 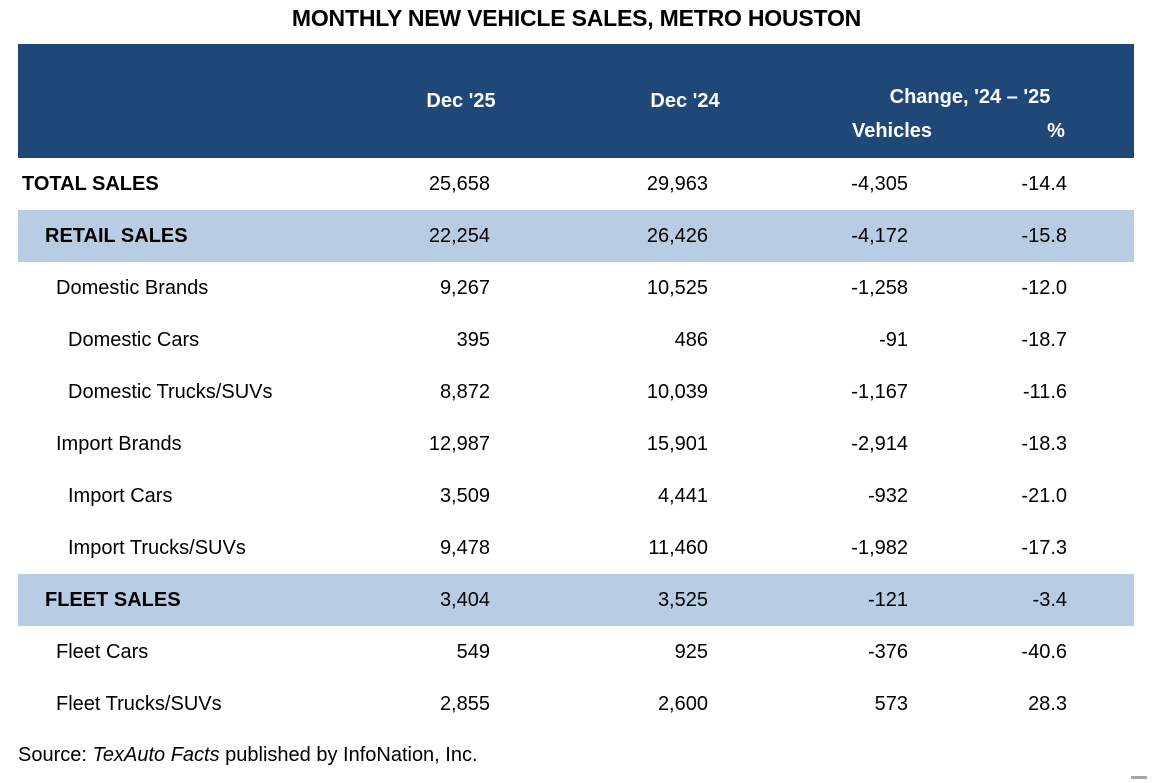 What do you see at coordinates (879, 235) in the screenshot?
I see `change-vehicles-value: -4,172` at bounding box center [879, 235].